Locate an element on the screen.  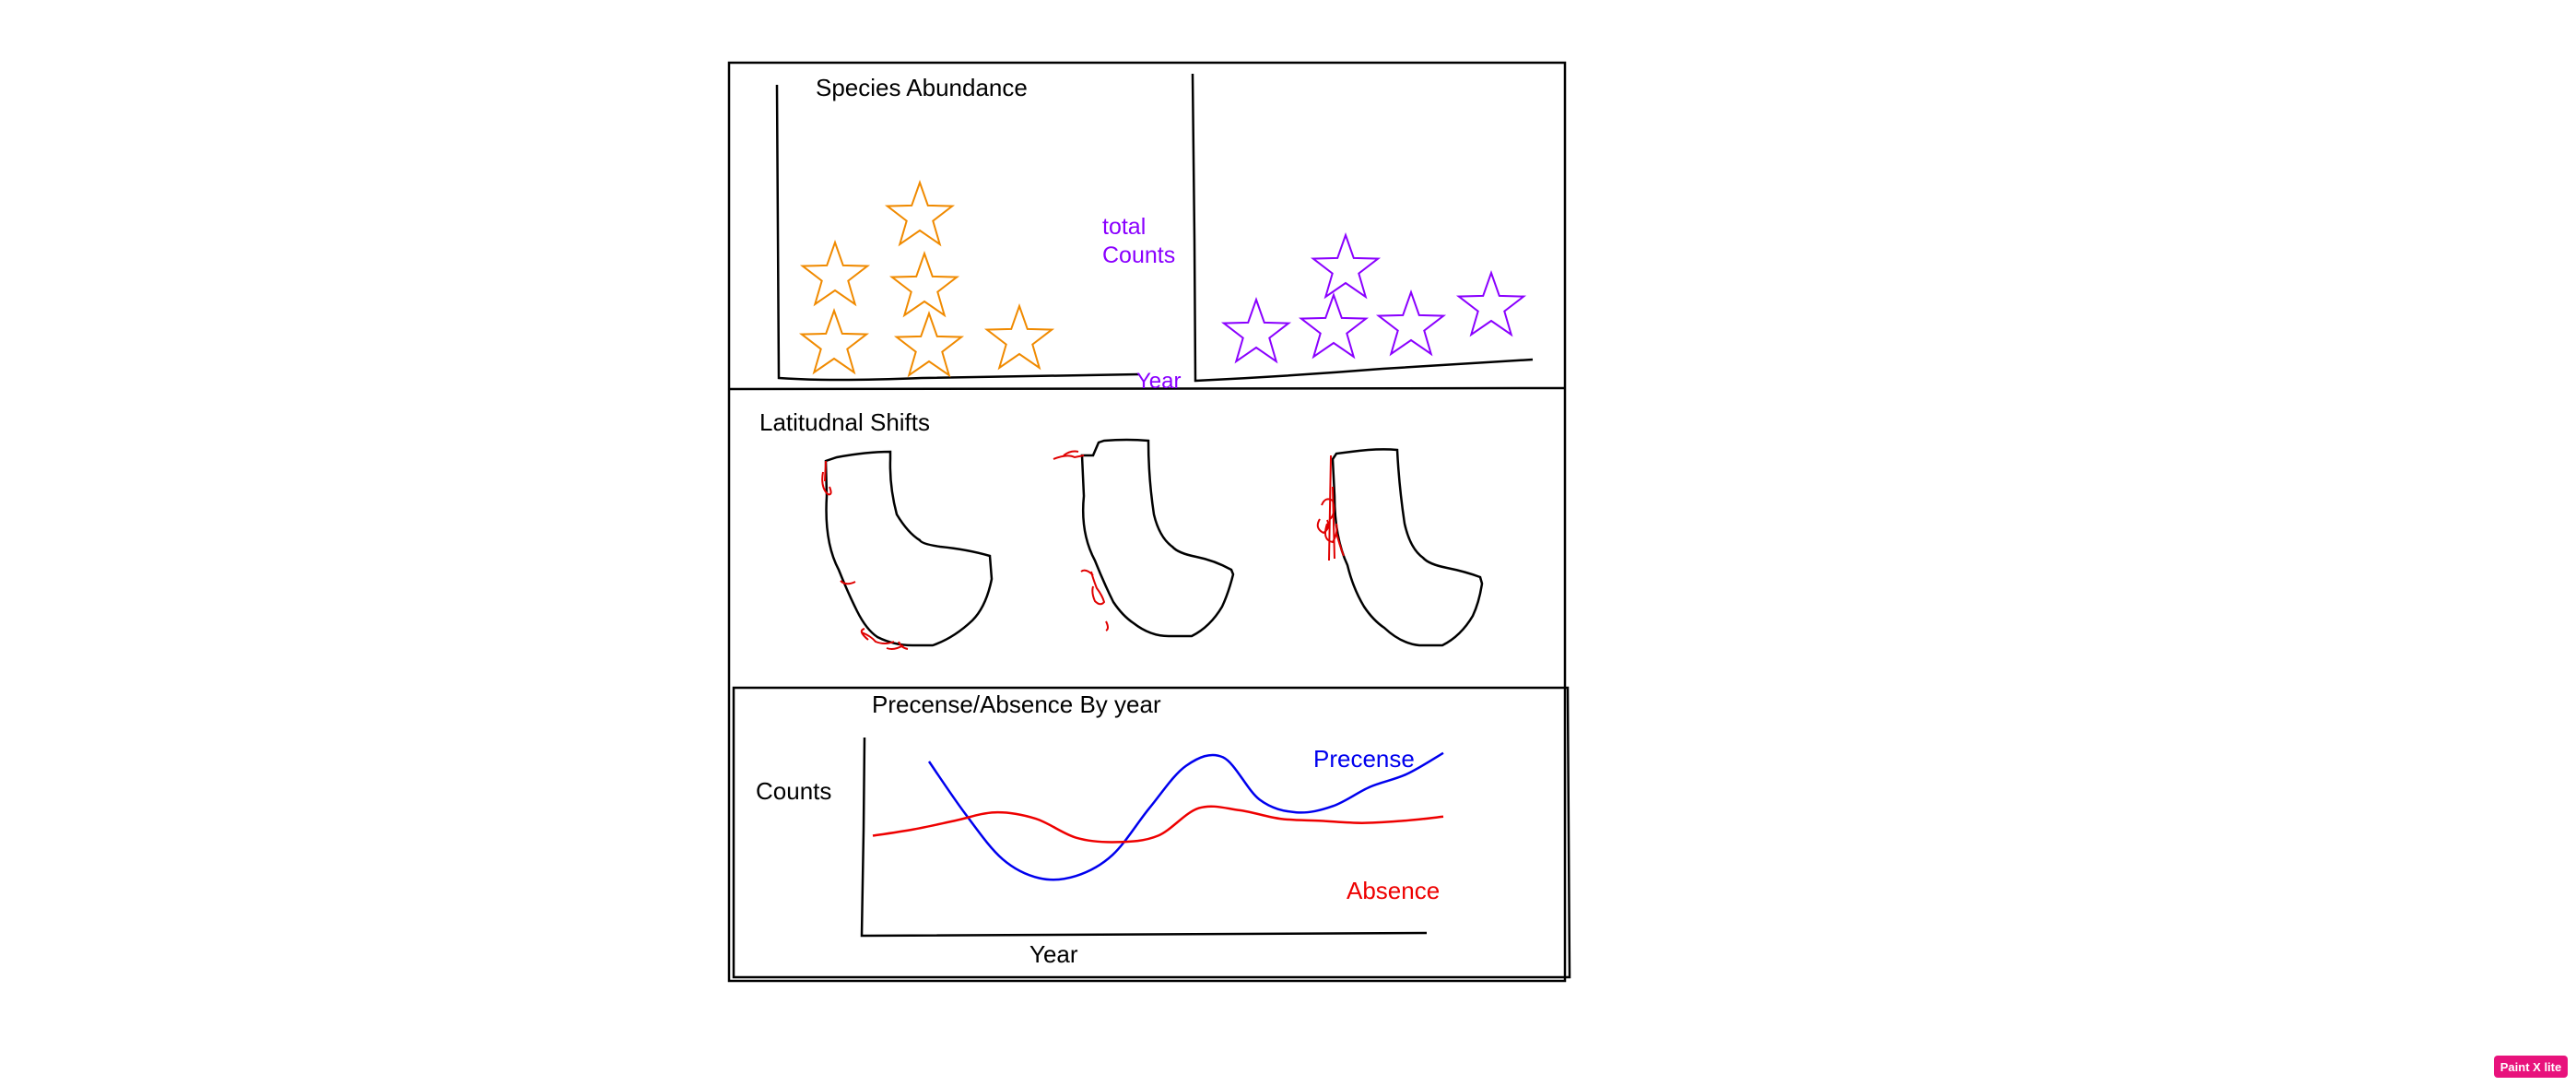
legend-precense: Precense is located at coordinates (1364, 759).